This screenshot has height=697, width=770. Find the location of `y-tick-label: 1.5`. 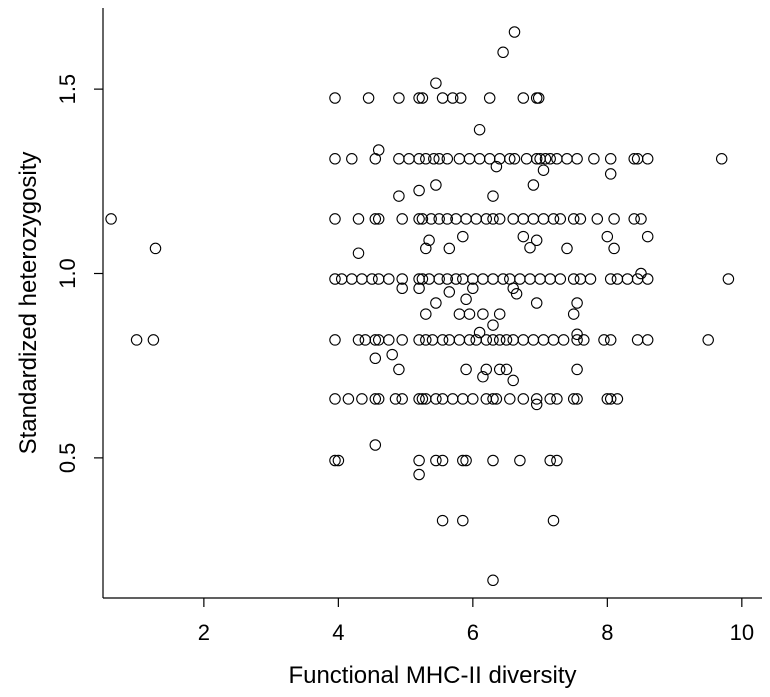

y-tick-label: 1.5 is located at coordinates (67, 89).